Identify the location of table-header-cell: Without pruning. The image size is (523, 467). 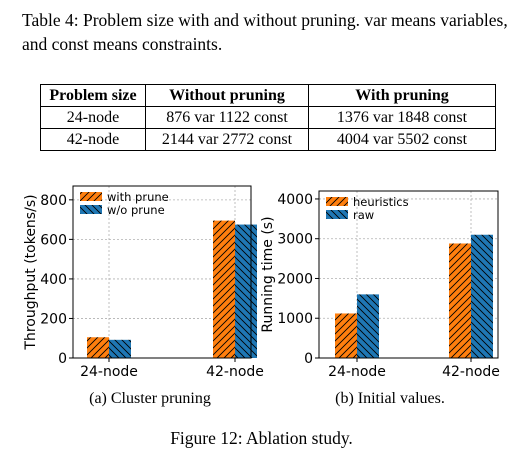
(227, 95).